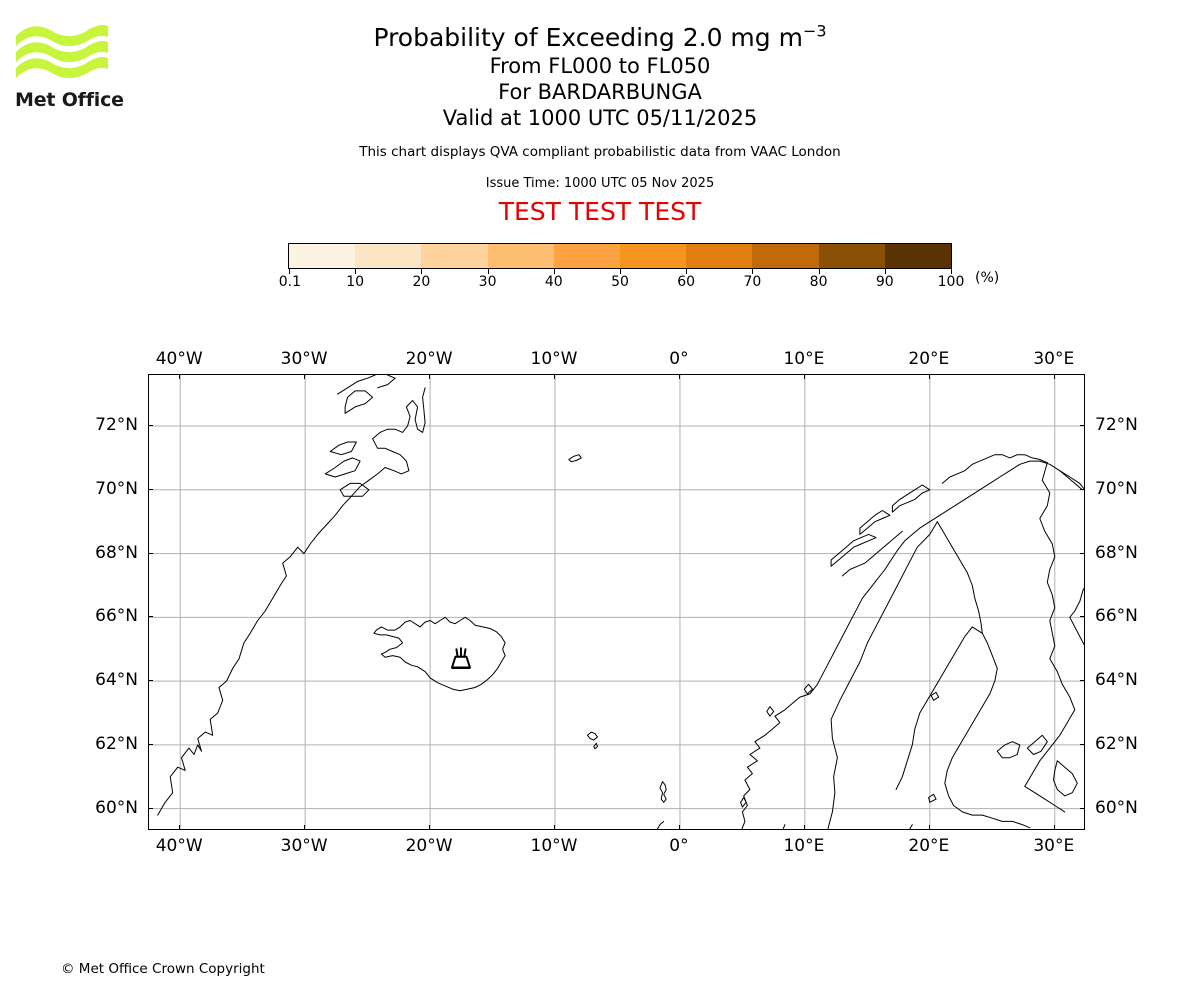 This screenshot has width=1200, height=1000. I want to click on coastline-sweden-finland-border, so click(959, 577).